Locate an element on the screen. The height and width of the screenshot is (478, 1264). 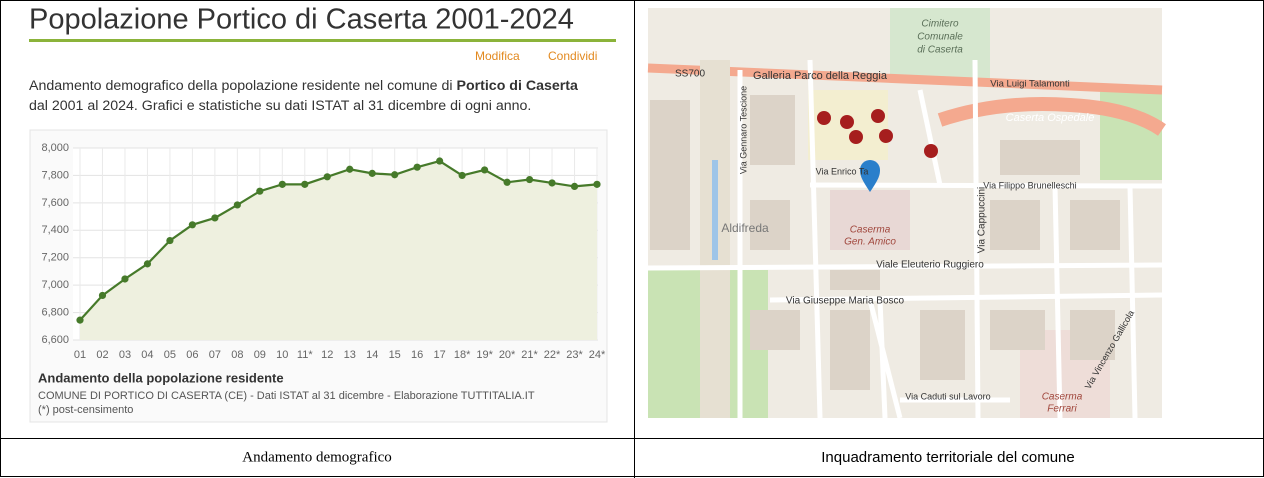
map-label: Cimitero is located at coordinates (940, 24).